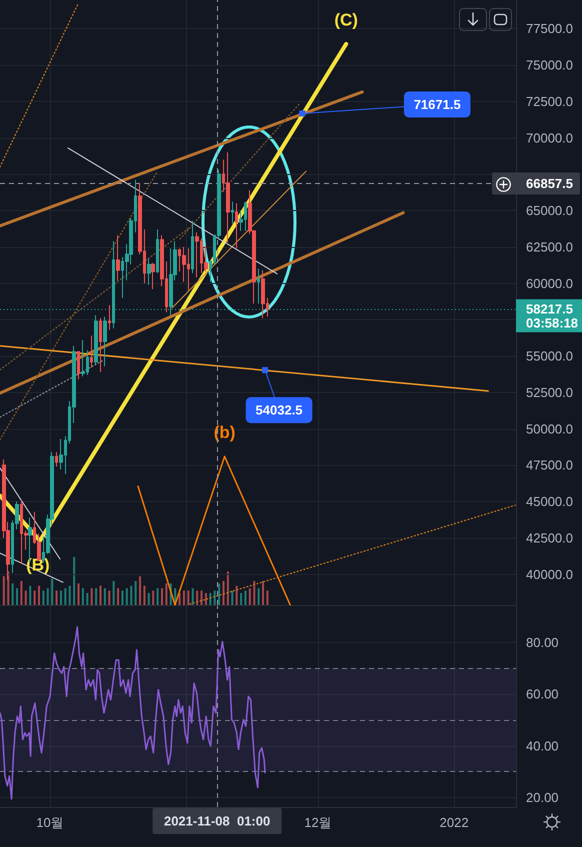  What do you see at coordinates (549, 101) in the screenshot?
I see `y-tick-label: 72500.0` at bounding box center [549, 101].